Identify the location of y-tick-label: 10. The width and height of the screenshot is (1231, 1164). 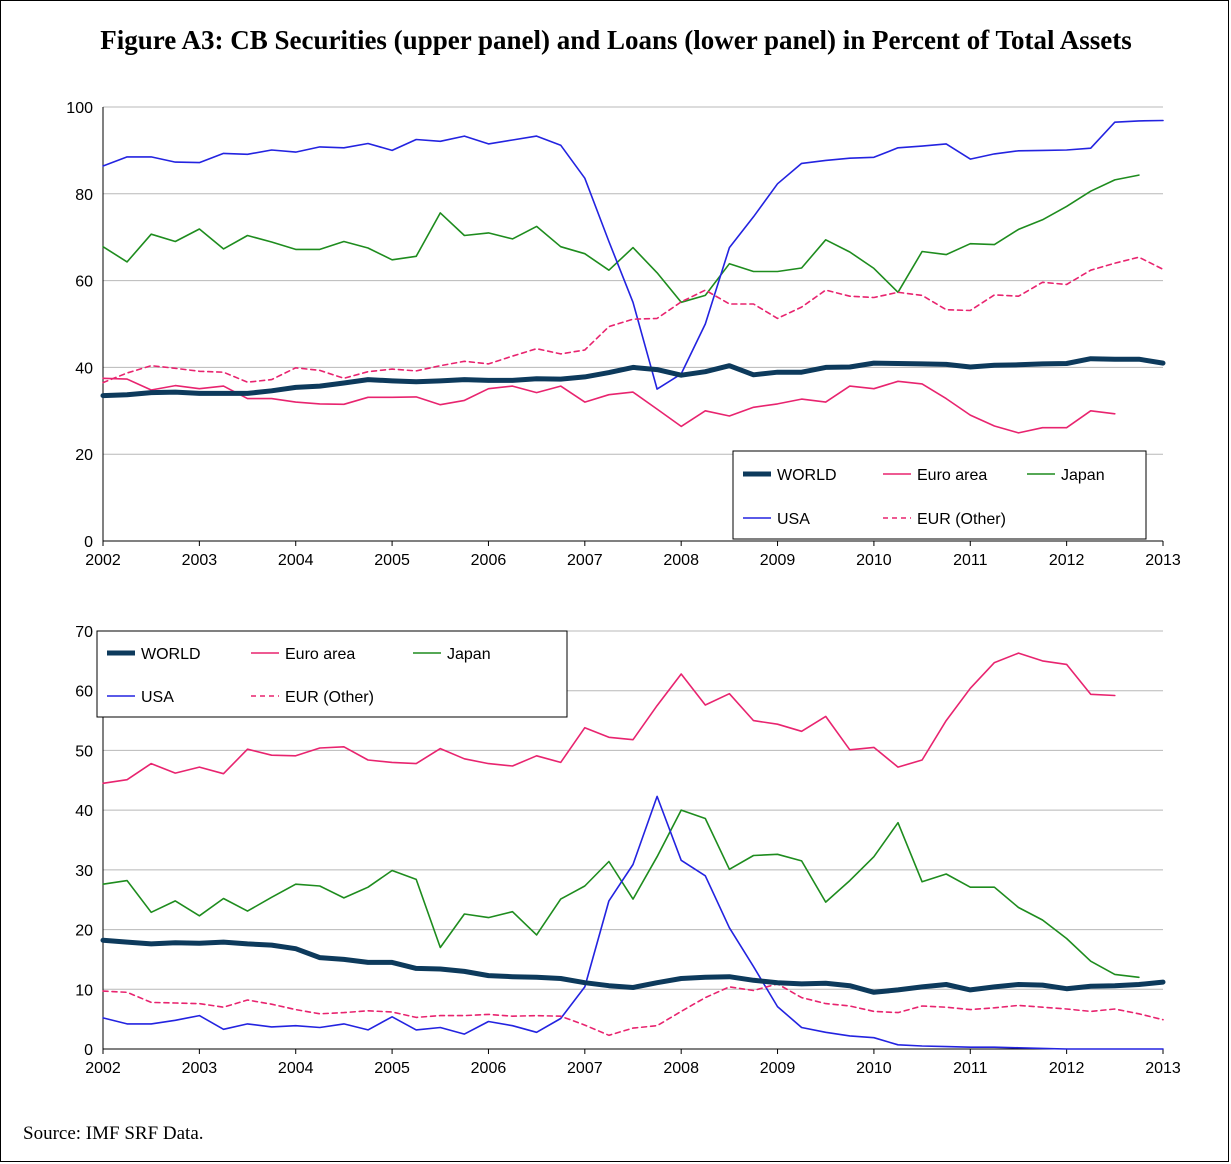
(84, 990).